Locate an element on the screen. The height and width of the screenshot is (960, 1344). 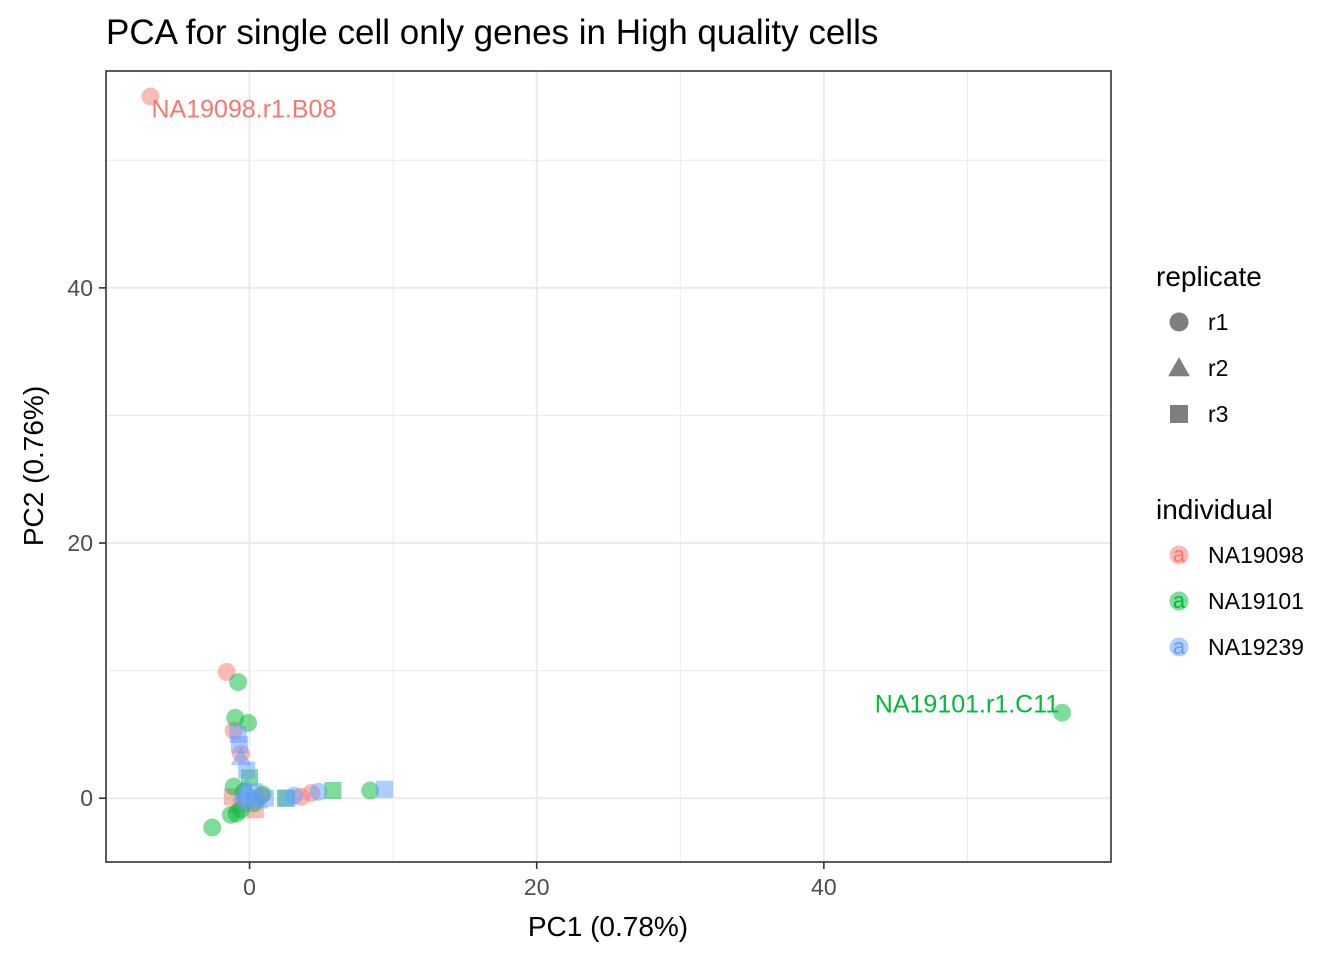
x-tick-label: 0 is located at coordinates (249, 887).